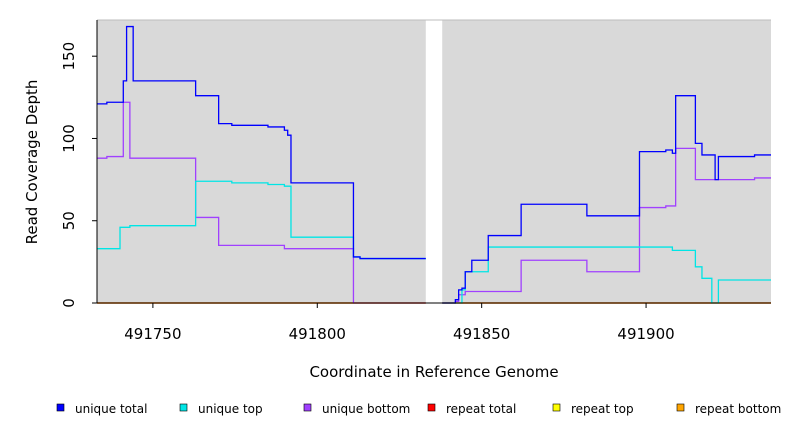 The width and height of the screenshot is (792, 432). I want to click on legend-label: repeat bottom, so click(738, 409).